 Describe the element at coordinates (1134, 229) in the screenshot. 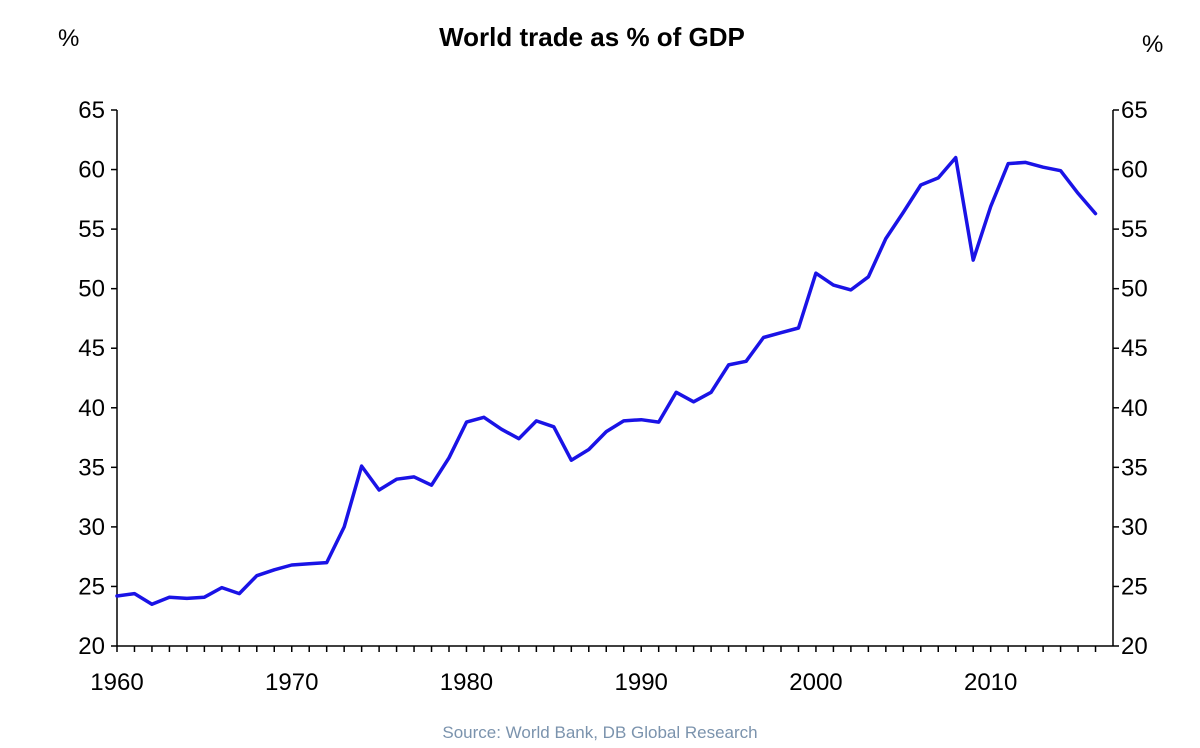

I see `right-y-tick-label-55: 55` at that location.